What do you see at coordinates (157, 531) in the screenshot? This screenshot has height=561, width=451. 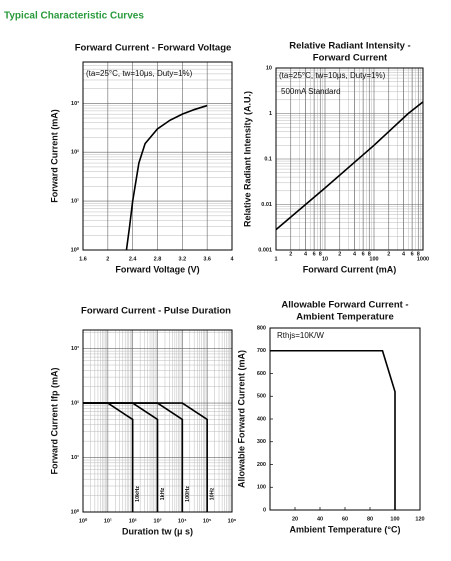 I see `x-axis-label: Duration tw (μ s)` at bounding box center [157, 531].